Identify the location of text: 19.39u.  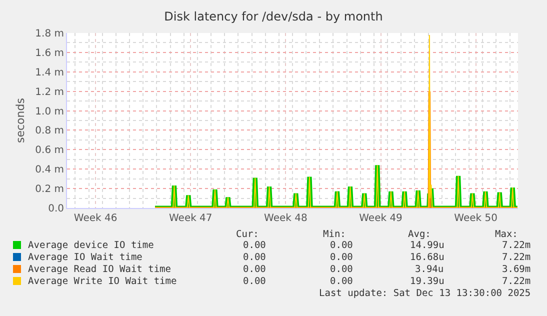
(427, 281).